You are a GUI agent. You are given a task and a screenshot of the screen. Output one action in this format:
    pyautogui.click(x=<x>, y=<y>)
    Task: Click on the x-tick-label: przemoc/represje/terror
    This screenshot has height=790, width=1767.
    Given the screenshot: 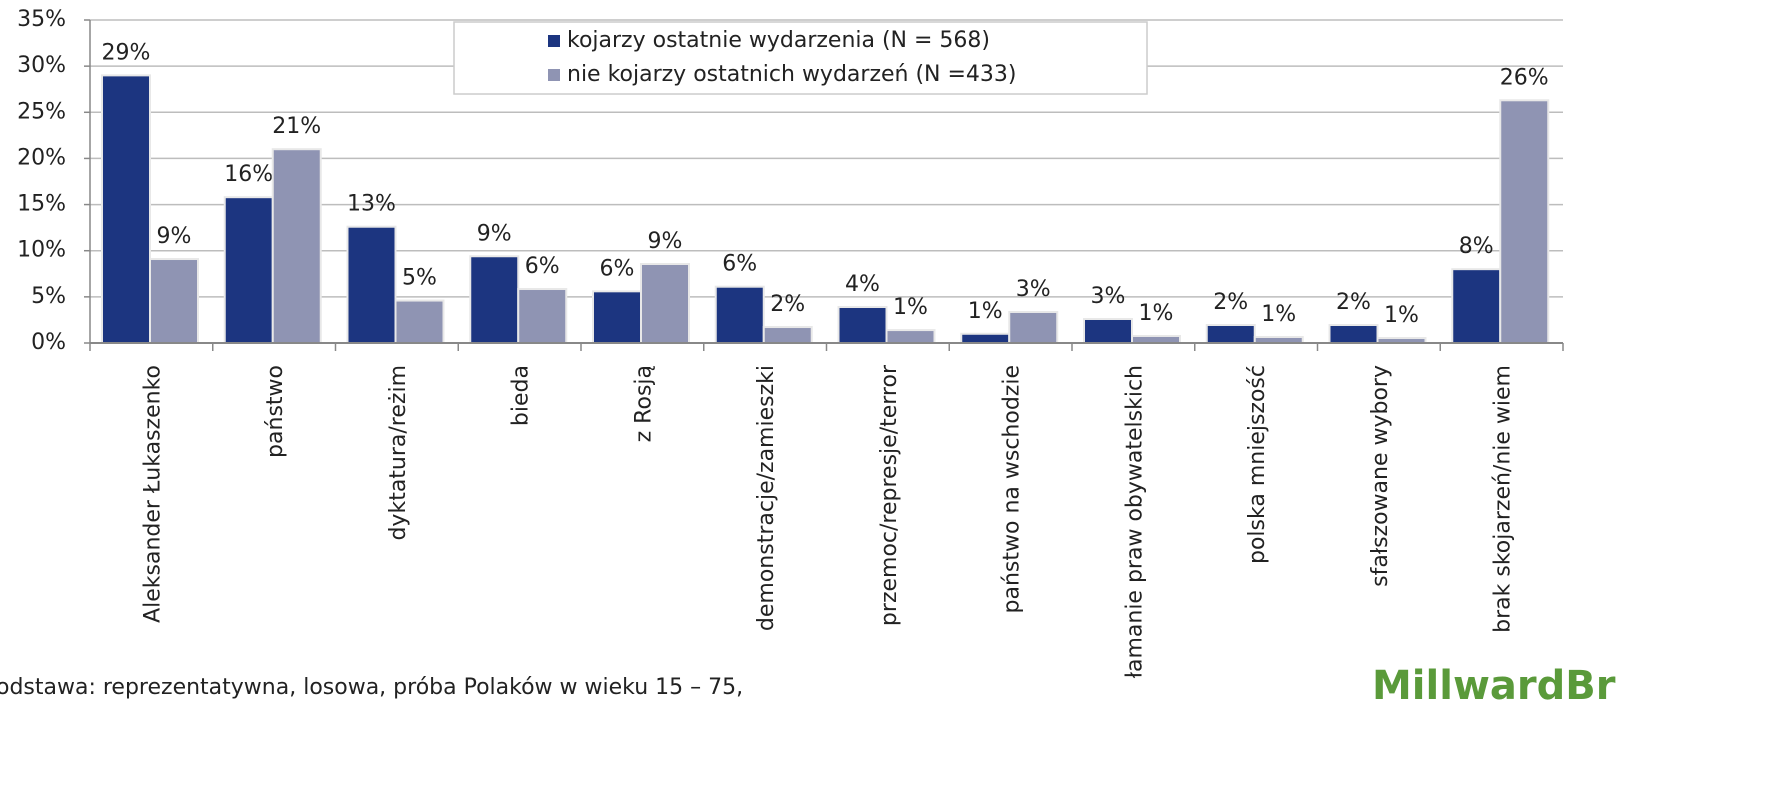 What is the action you would take?
    pyautogui.click(x=889, y=495)
    